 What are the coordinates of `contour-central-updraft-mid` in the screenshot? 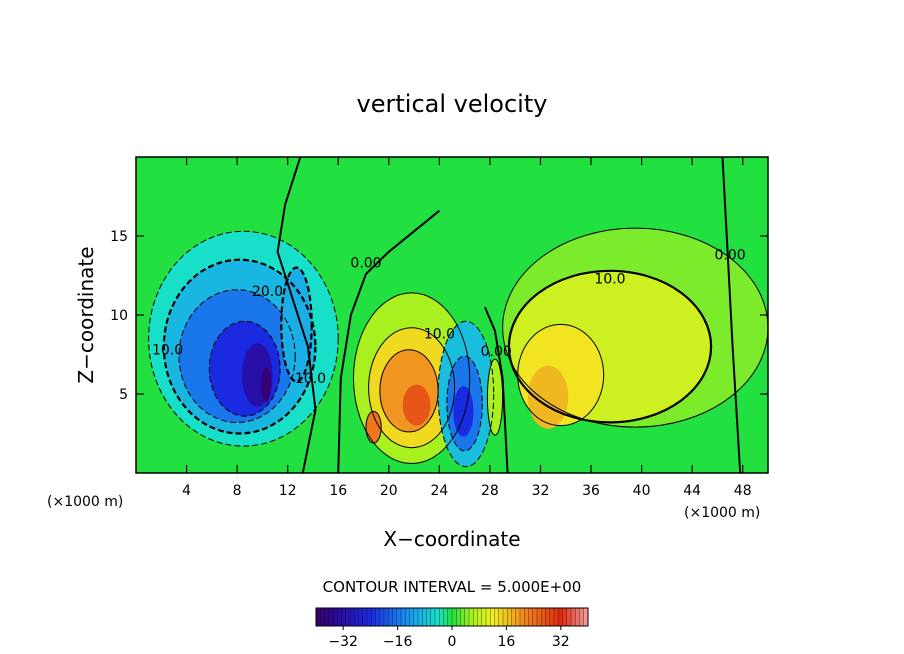 It's located at (412, 388).